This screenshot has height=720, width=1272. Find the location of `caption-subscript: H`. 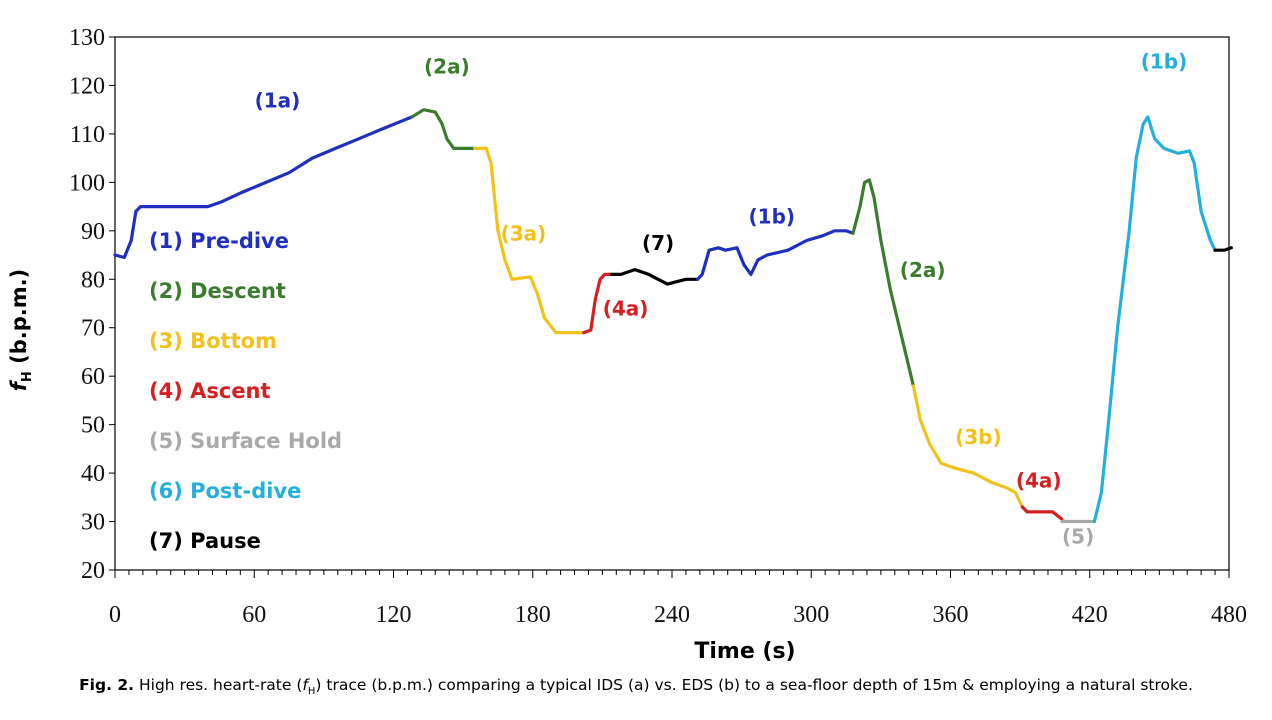

caption-subscript: H is located at coordinates (311, 692).